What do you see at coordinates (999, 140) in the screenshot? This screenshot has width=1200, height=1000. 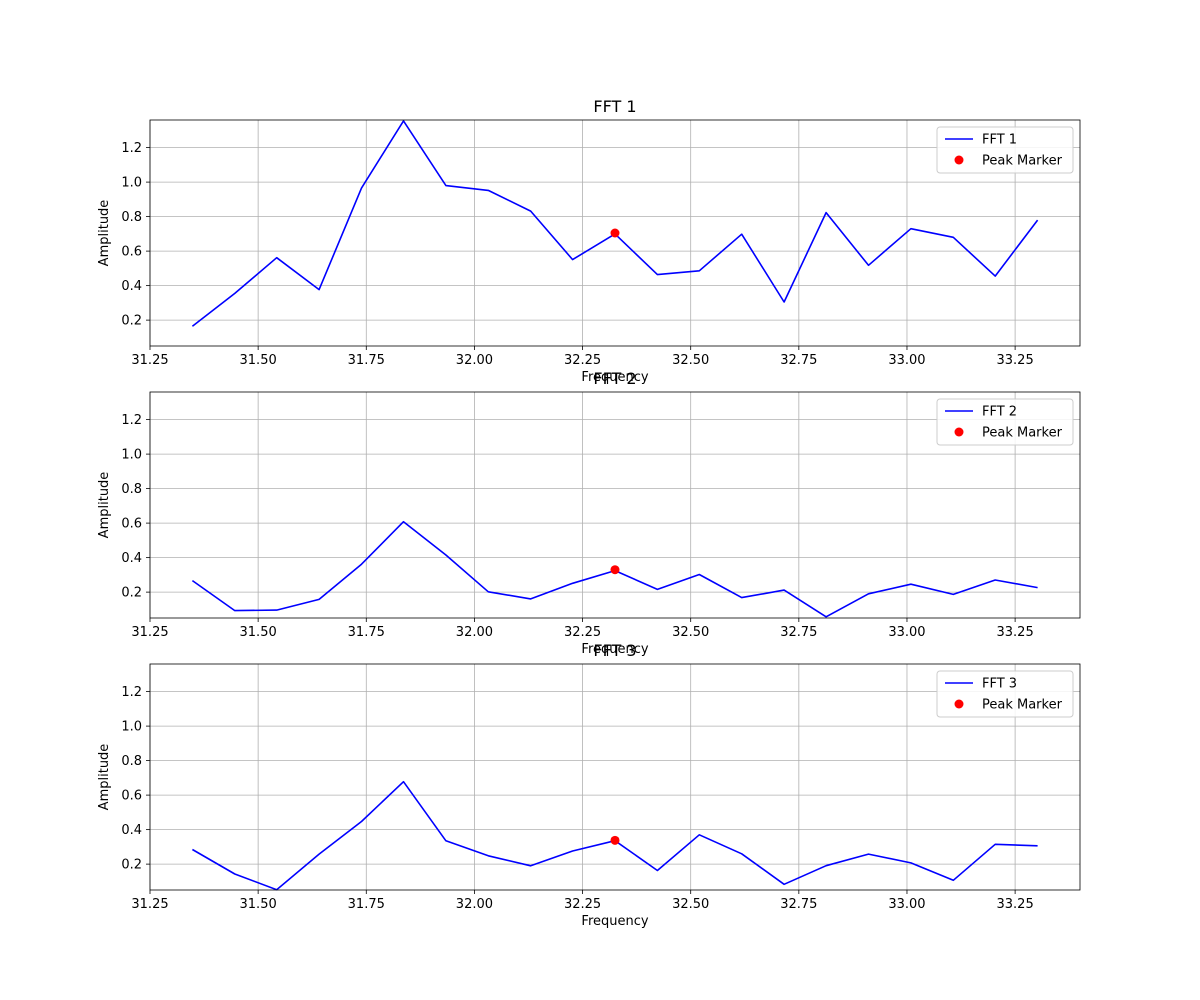 I see `legend-label: FFT 1` at bounding box center [999, 140].